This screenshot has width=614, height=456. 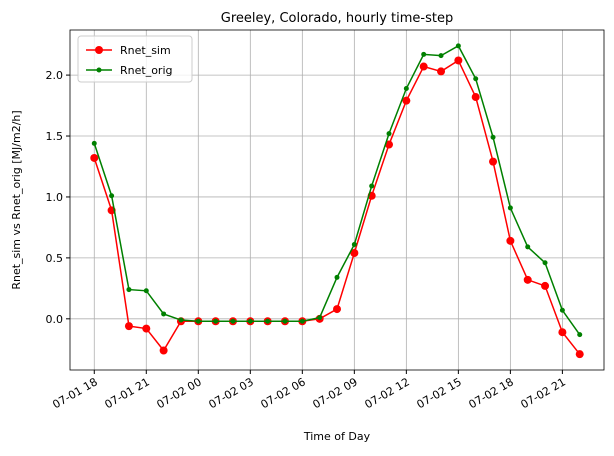 What do you see at coordinates (145, 50) in the screenshot?
I see `legend-label: Rnet_sim` at bounding box center [145, 50].